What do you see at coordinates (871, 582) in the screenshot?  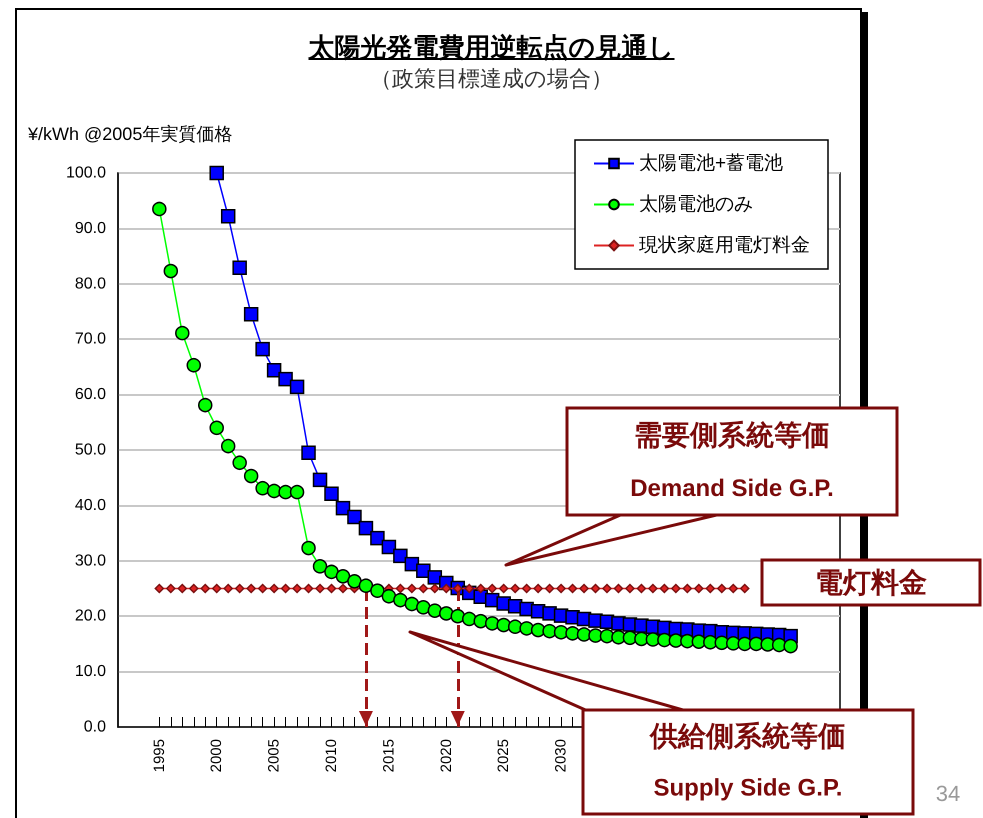 I see `annotation: 電灯料金` at bounding box center [871, 582].